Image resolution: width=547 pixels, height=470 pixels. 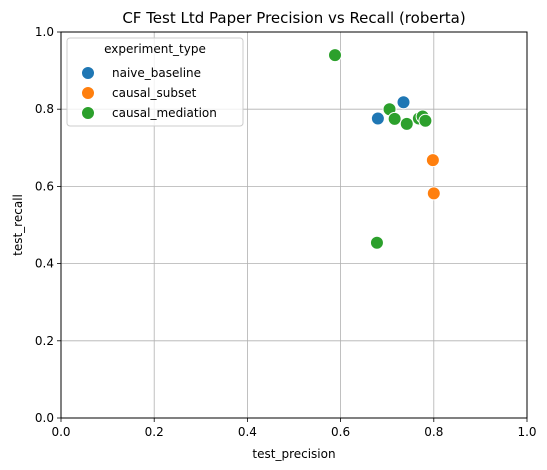 I want to click on x-tick-label: 0.4, so click(x=247, y=432).